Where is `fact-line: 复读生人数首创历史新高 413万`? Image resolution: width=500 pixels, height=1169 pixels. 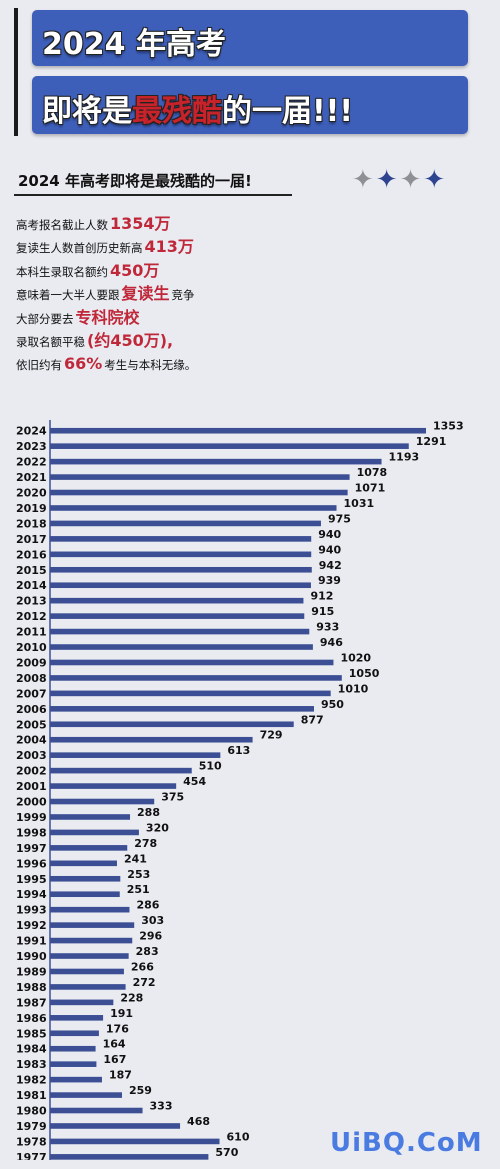 fact-line: 复读生人数首创历史新高 413万 is located at coordinates (251, 246).